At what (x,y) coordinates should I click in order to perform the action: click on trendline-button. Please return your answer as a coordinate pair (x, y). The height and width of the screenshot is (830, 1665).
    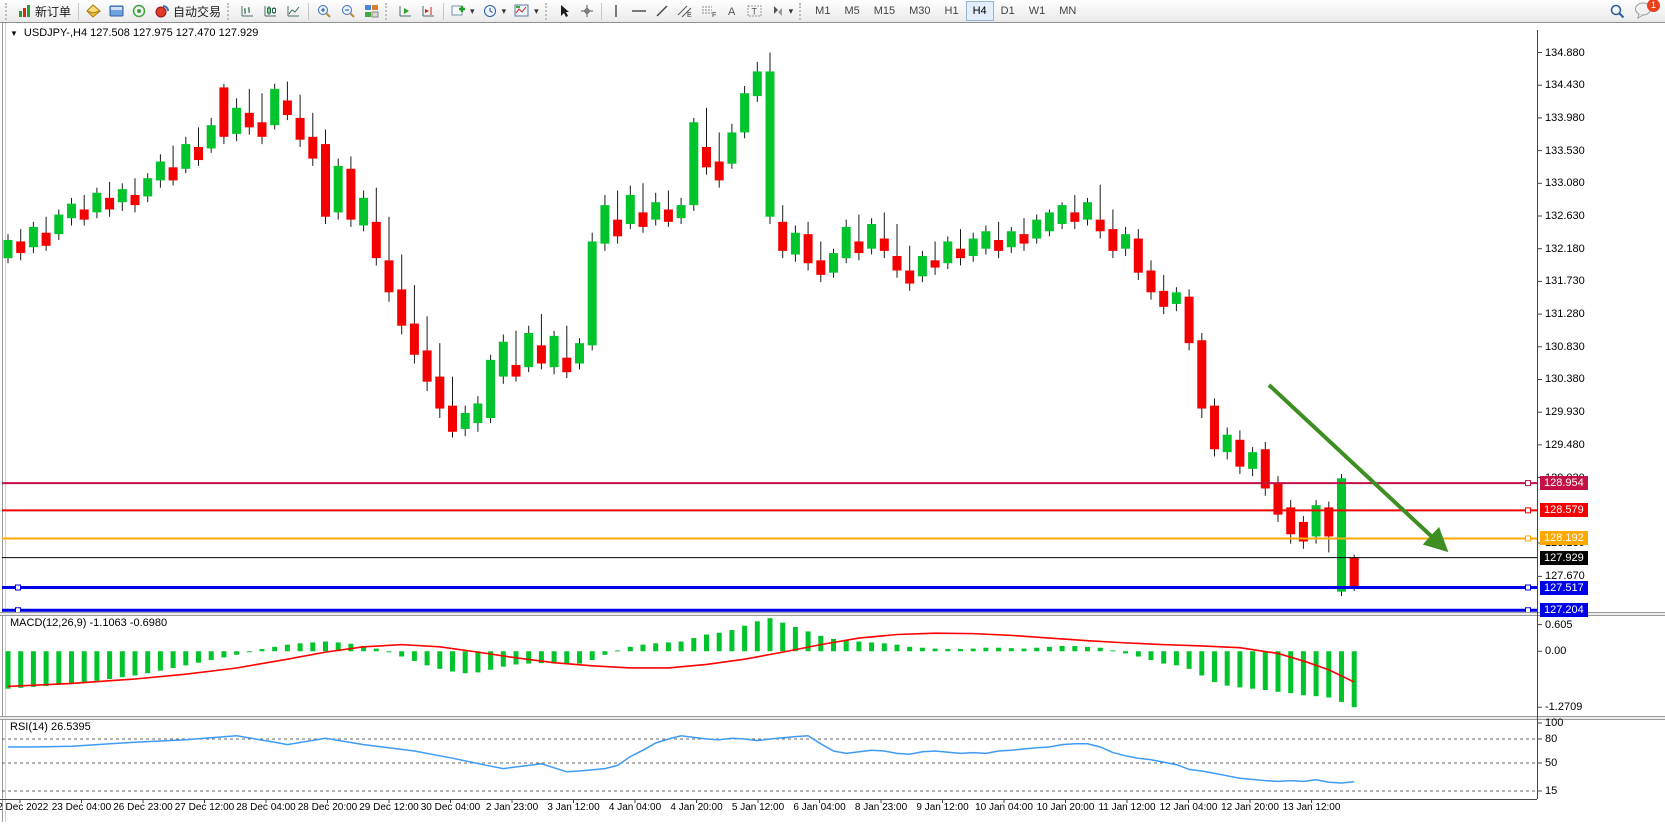
    Looking at the image, I should click on (662, 11).